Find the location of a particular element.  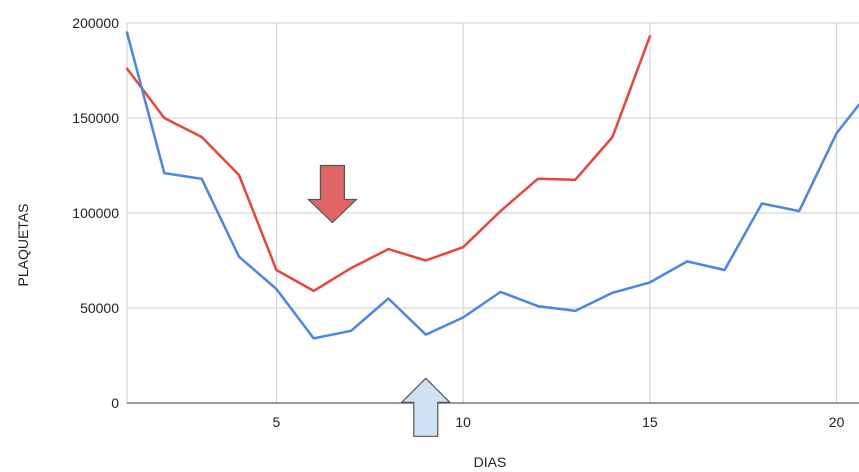

y-tick-label: 100000 is located at coordinates (95, 213).